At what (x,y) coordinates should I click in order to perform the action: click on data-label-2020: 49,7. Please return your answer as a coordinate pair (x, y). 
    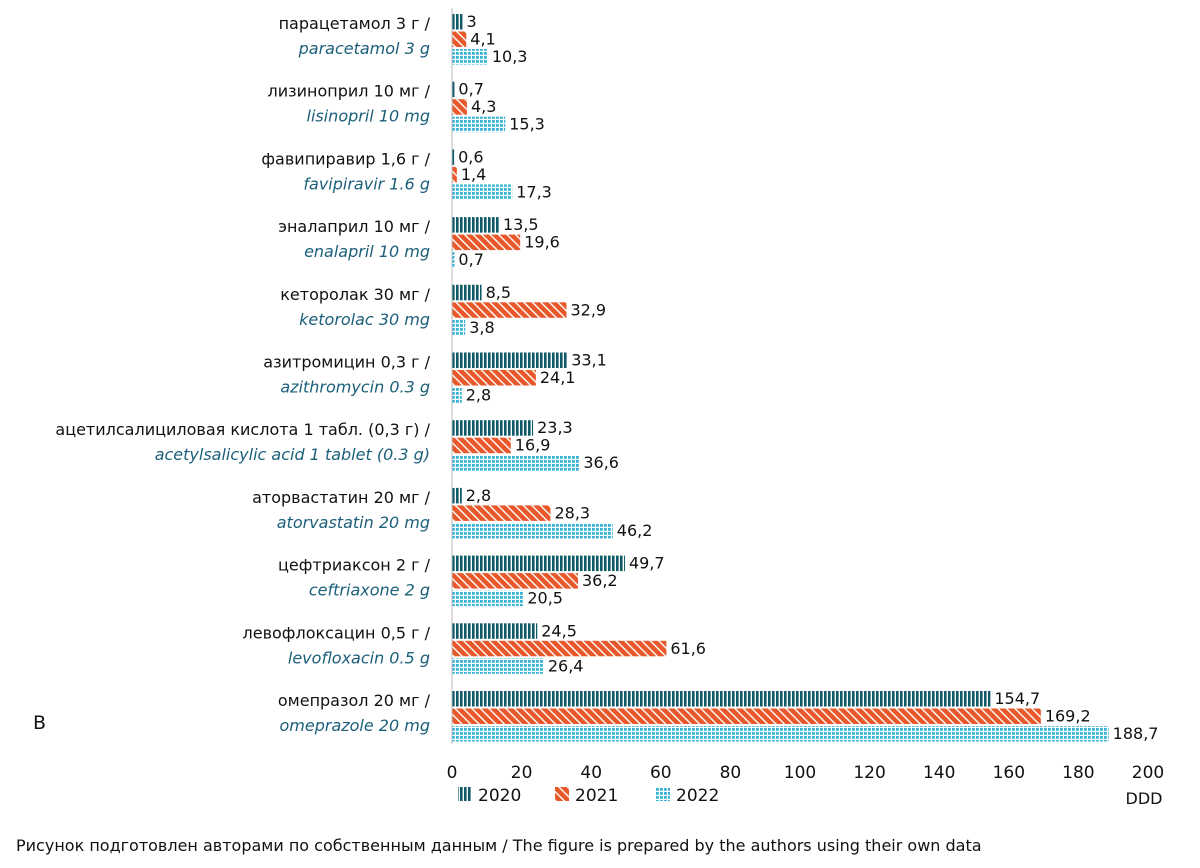
    Looking at the image, I should click on (647, 563).